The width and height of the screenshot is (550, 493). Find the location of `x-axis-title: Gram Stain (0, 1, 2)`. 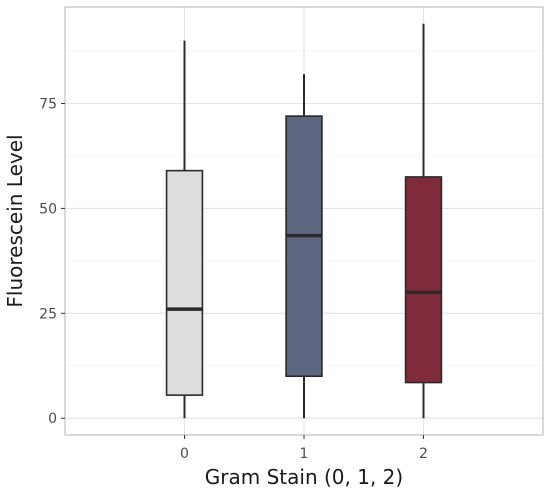

x-axis-title: Gram Stain (0, 1, 2) is located at coordinates (304, 477).